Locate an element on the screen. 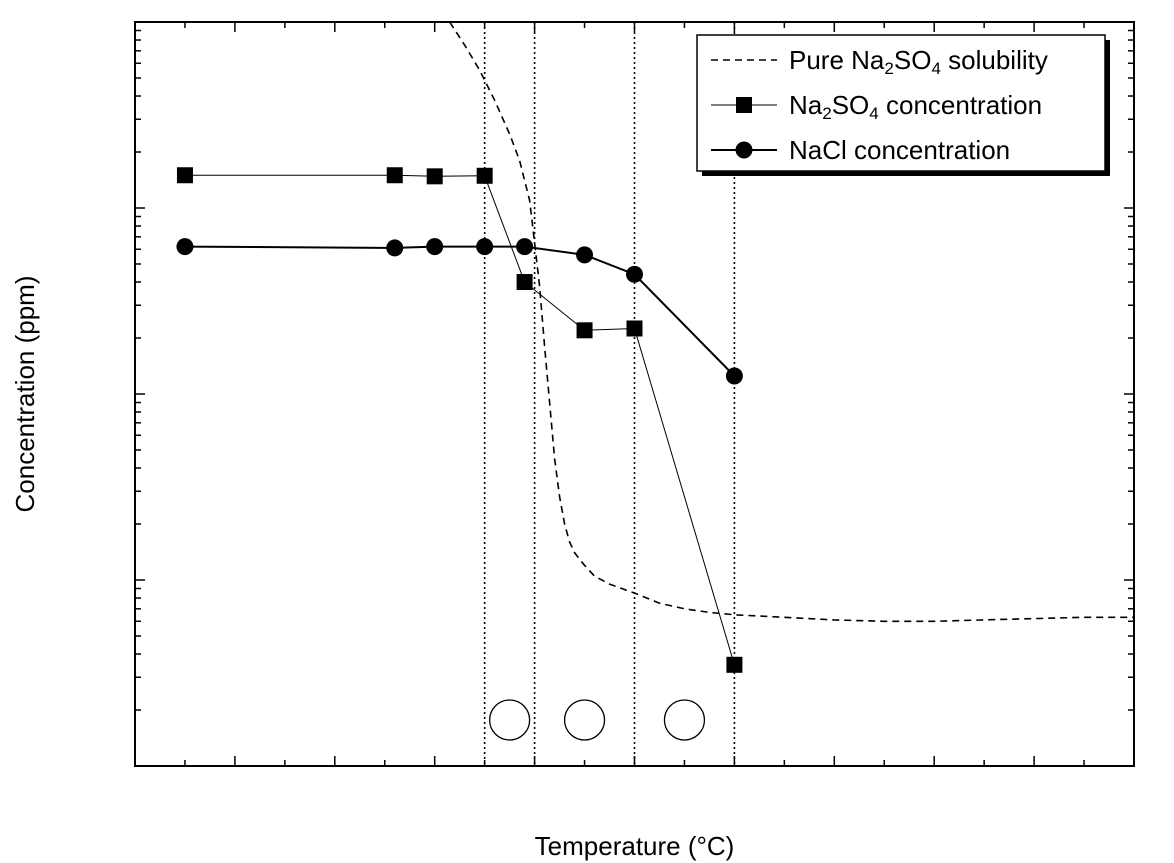 The image size is (1174, 863). legend-marker-circle is located at coordinates (744, 150).